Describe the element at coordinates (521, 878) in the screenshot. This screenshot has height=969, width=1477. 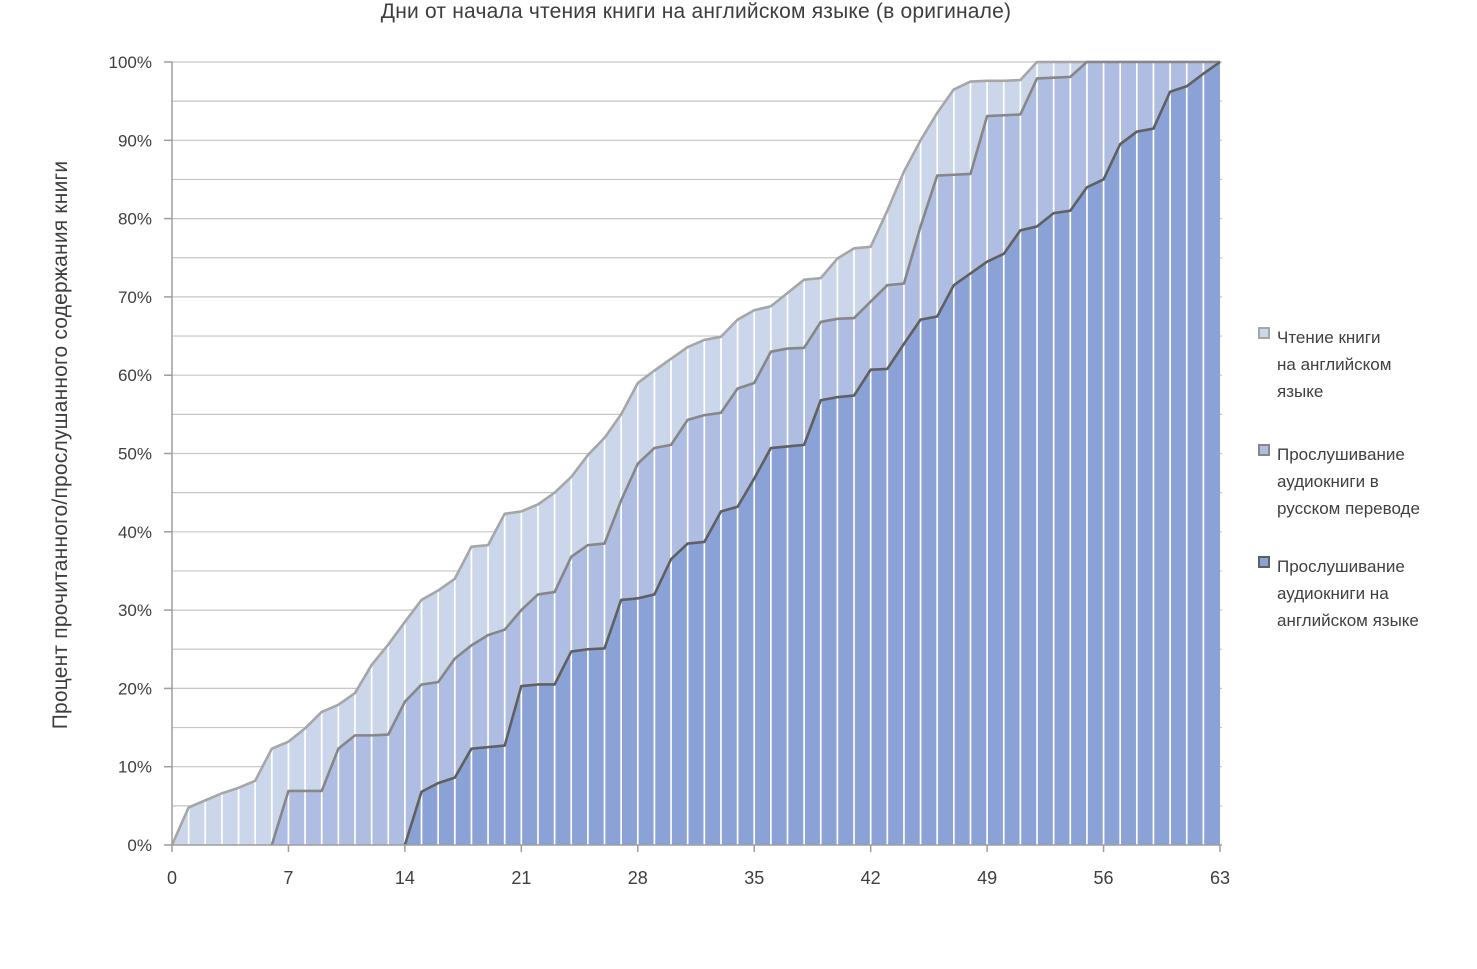
I see `x-tick-label: 21` at that location.